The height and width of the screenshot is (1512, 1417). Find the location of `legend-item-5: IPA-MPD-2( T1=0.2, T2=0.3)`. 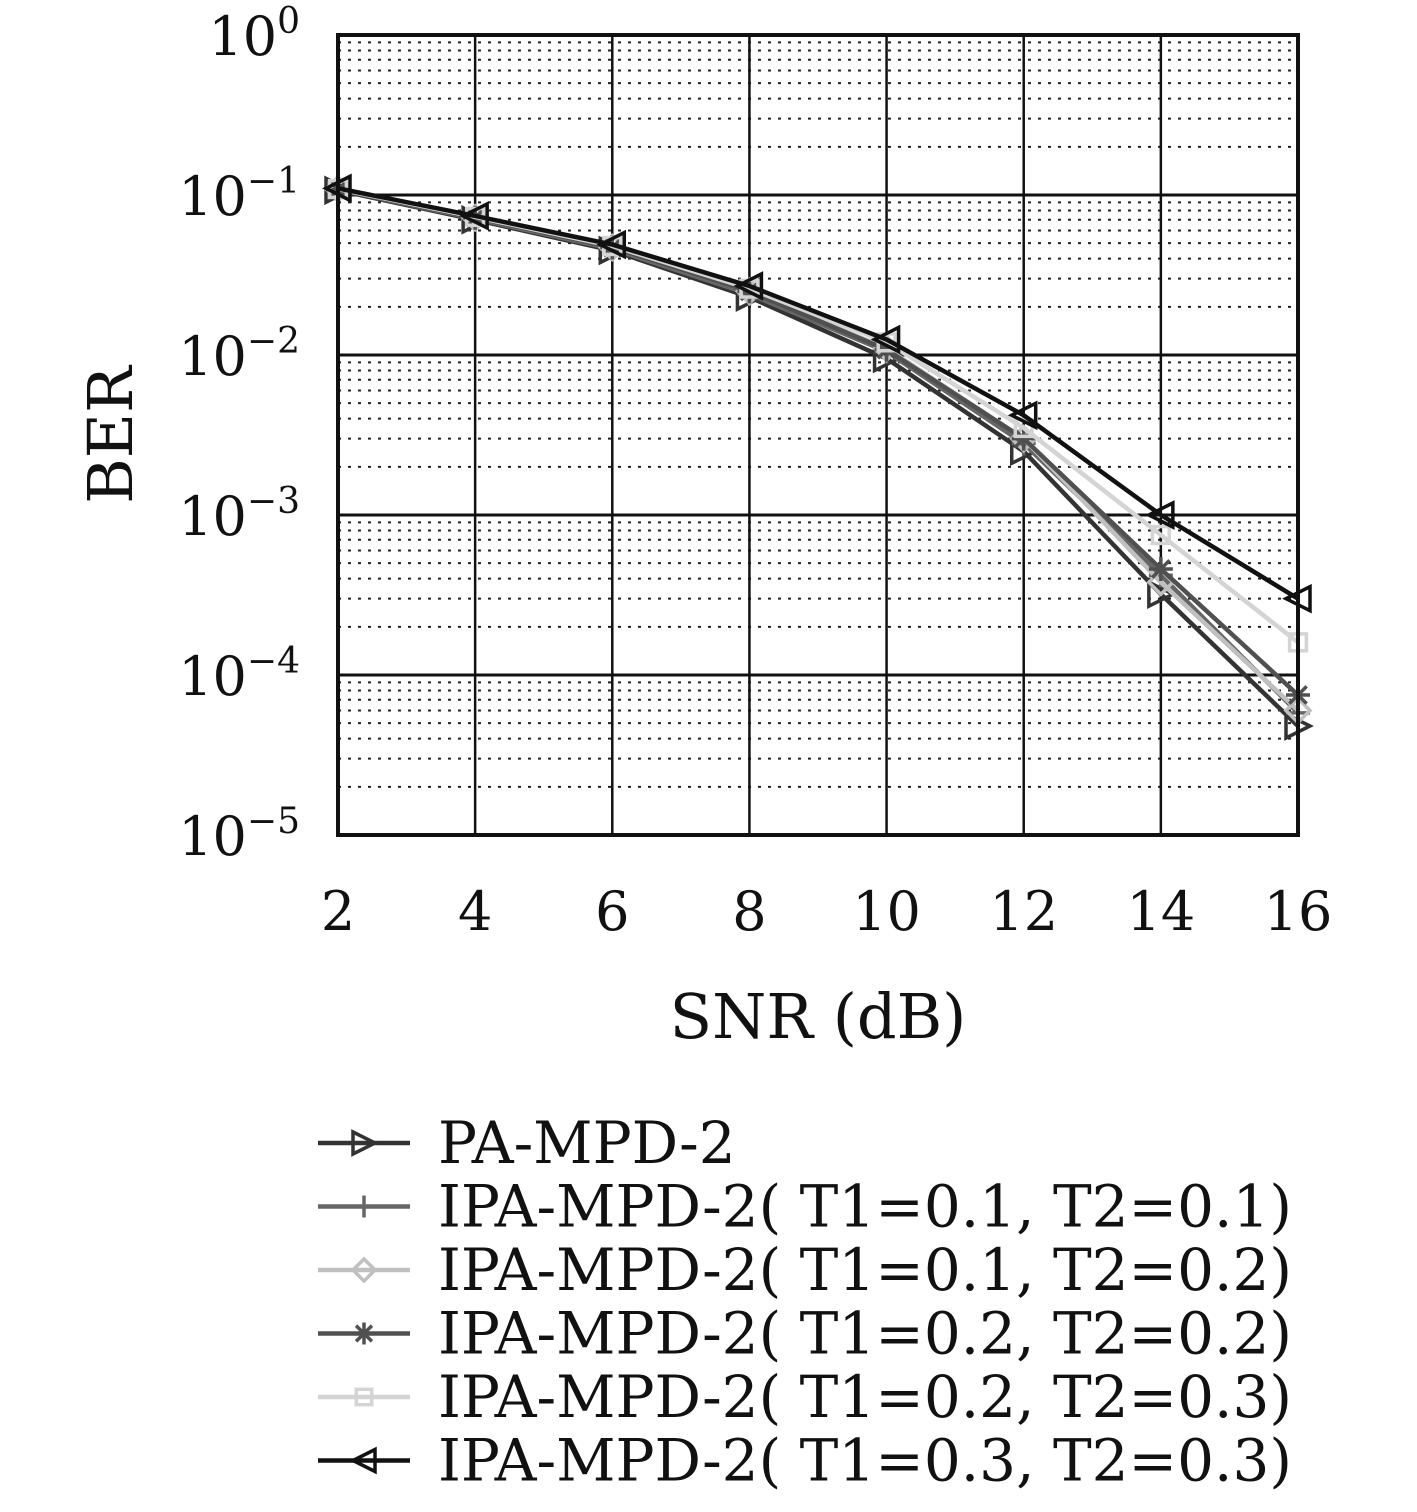

legend-item-5: IPA-MPD-2( T1=0.2, T2=0.3) is located at coordinates (805, 1397).